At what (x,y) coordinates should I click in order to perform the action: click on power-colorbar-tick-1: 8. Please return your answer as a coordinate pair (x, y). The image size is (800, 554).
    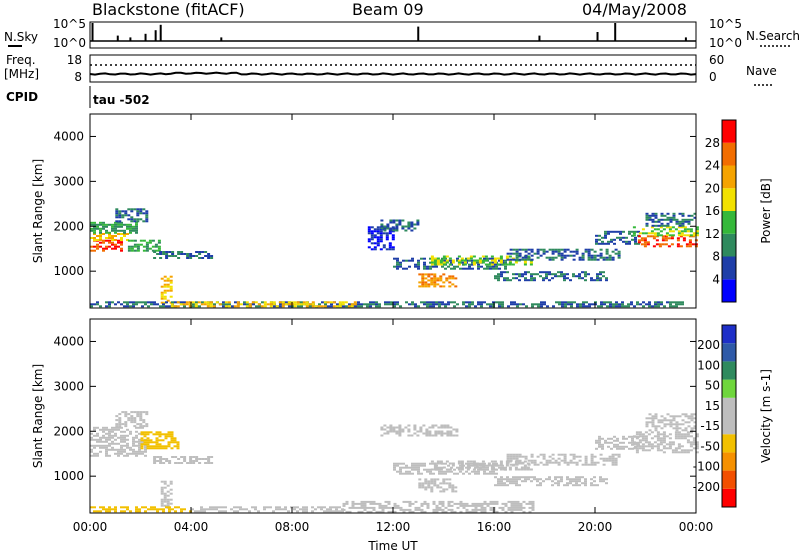
    Looking at the image, I should click on (716, 257).